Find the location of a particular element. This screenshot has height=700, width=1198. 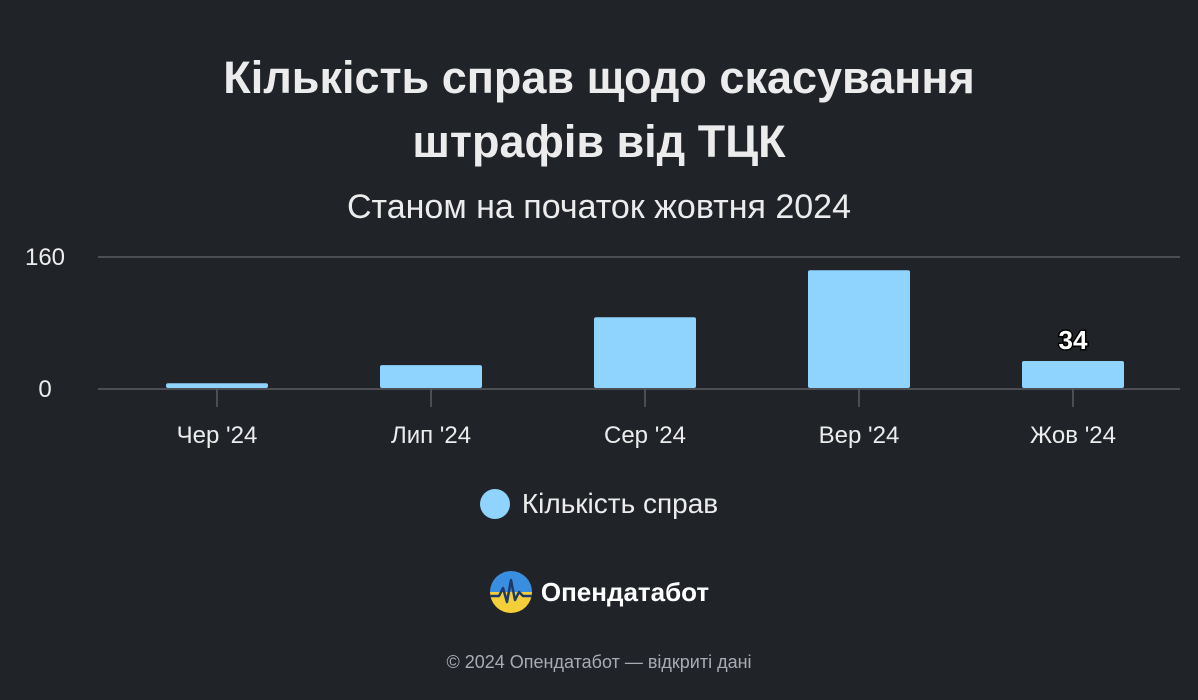

brand-name: Опендатабот is located at coordinates (625, 591).